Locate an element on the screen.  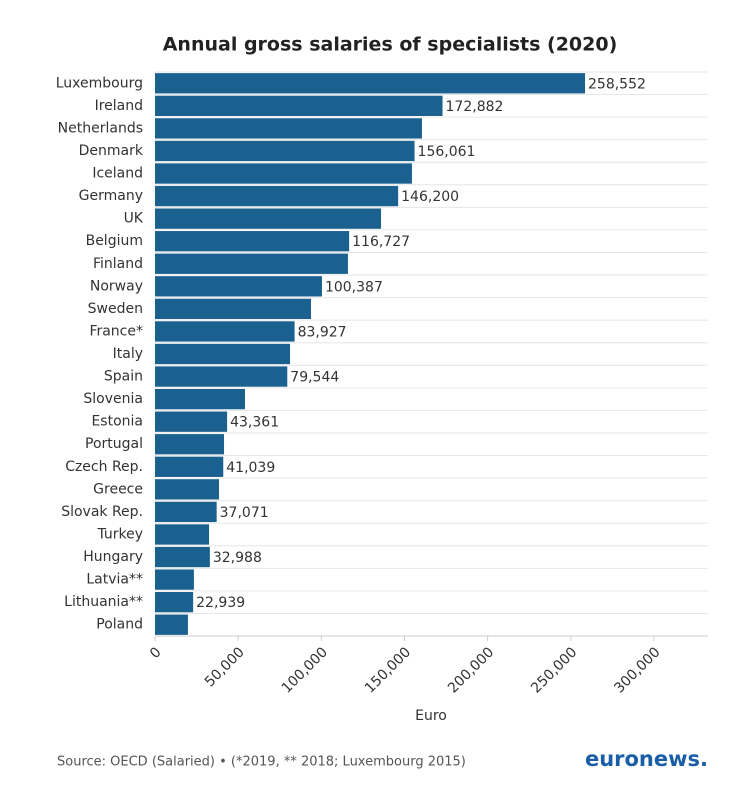
y-tick-label: France* is located at coordinates (116, 331).